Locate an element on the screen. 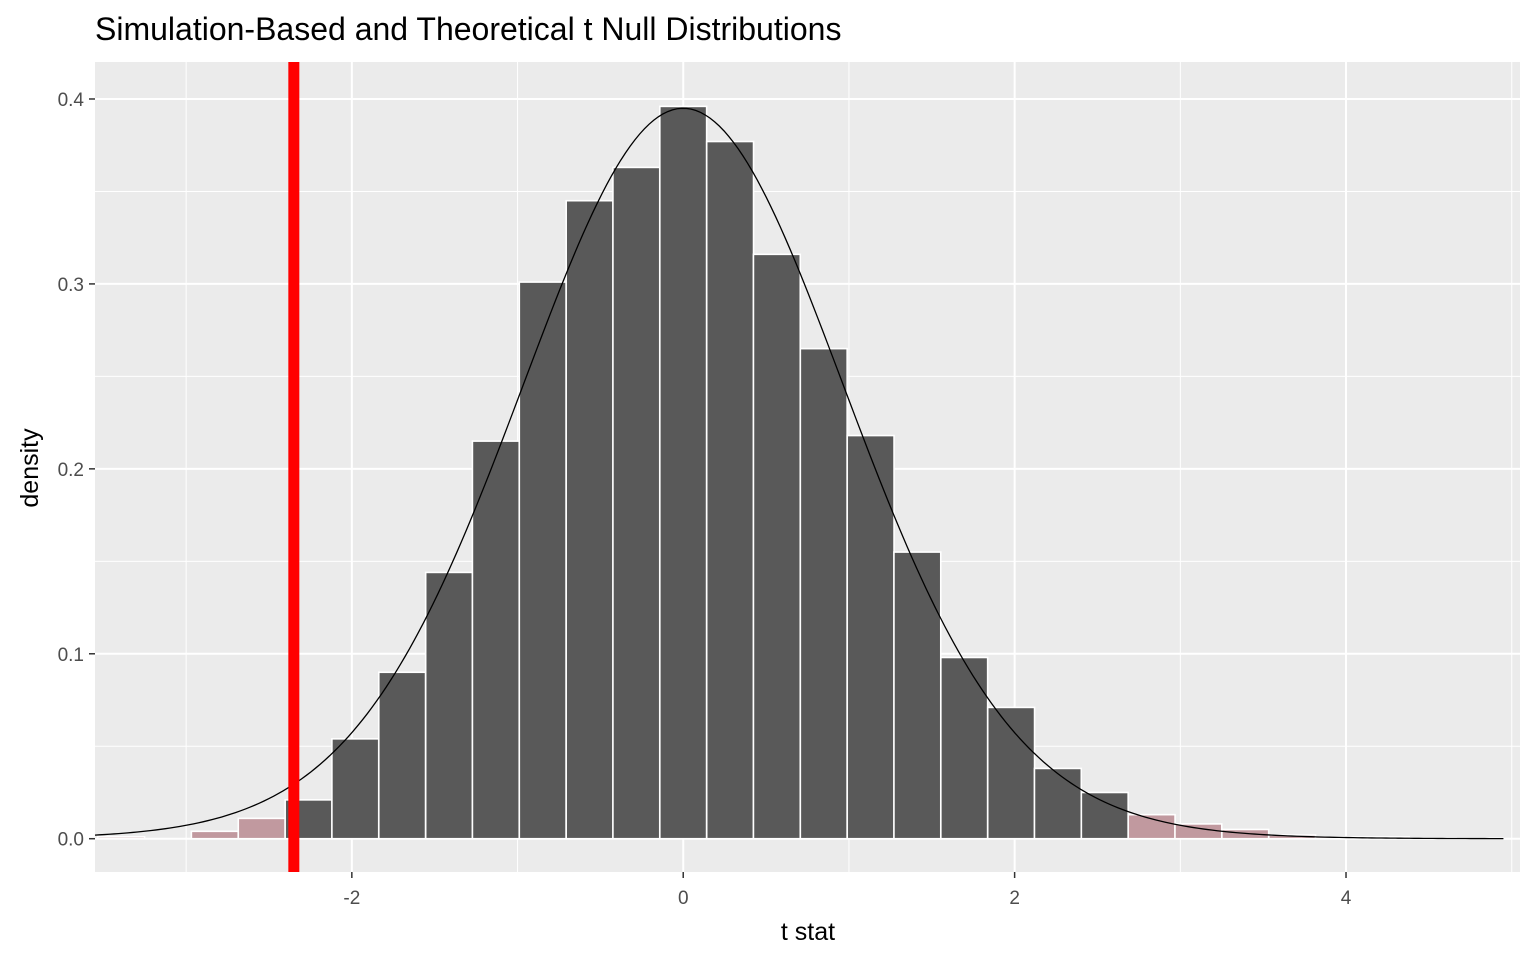 This screenshot has height=960, width=1536. y-tick-label: 0.4 is located at coordinates (71, 100).